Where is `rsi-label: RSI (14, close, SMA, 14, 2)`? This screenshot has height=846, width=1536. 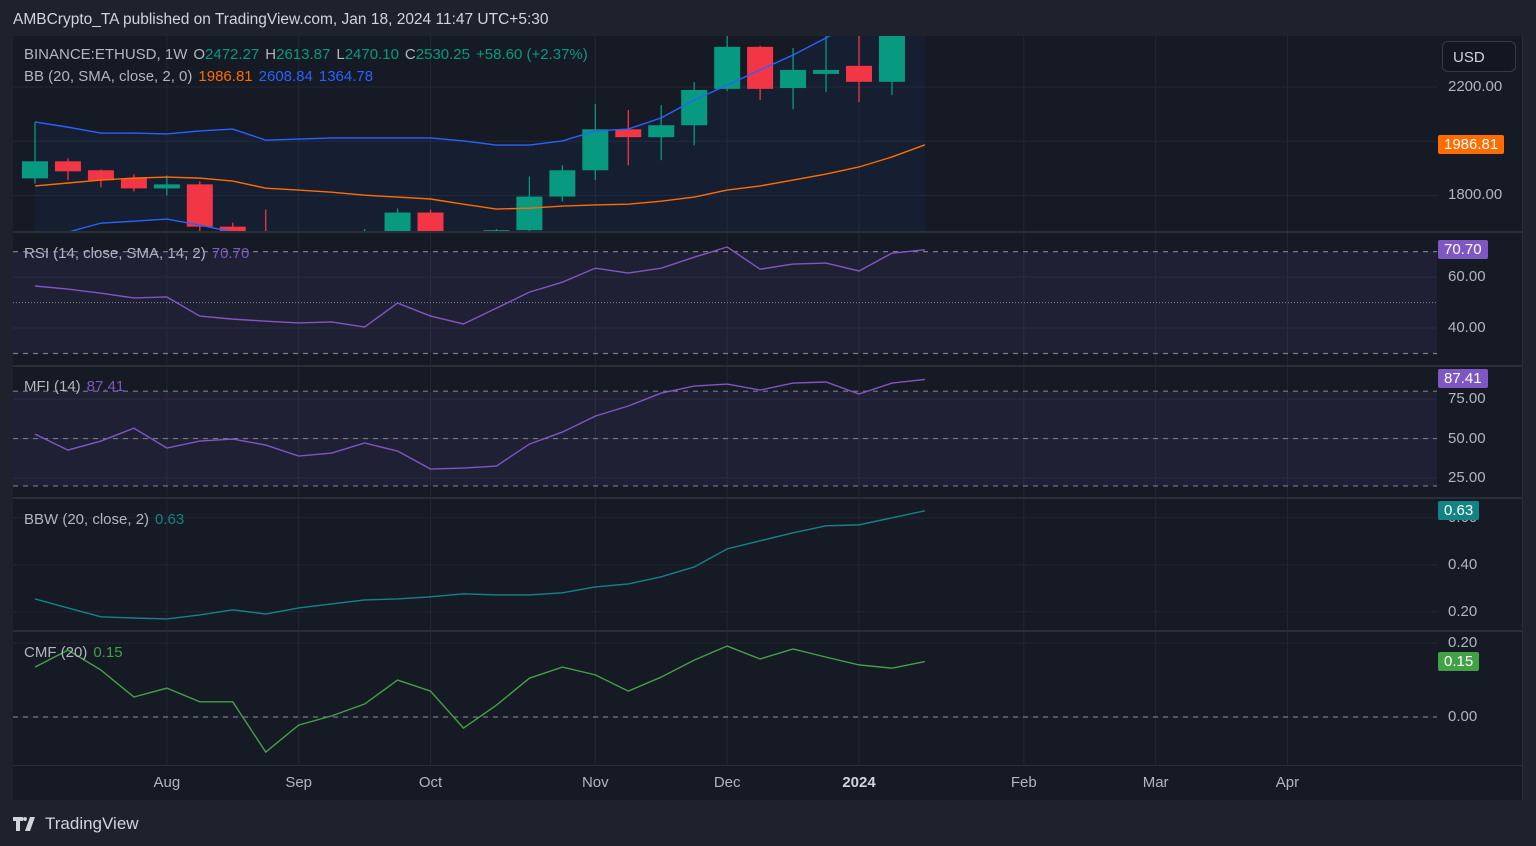
rsi-label: RSI (14, close, SMA, 14, 2) is located at coordinates (115, 253).